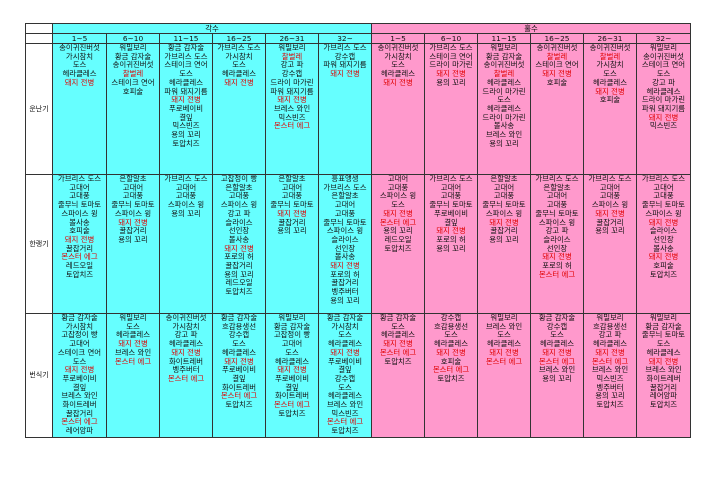 The height and width of the screenshot is (479, 720). Describe the element at coordinates (133, 375) in the screenshot. I see `food-cell: 워밀보리 도스 헤라클레스 돼지 전병 브레스 와인 몬스터 에그` at that location.